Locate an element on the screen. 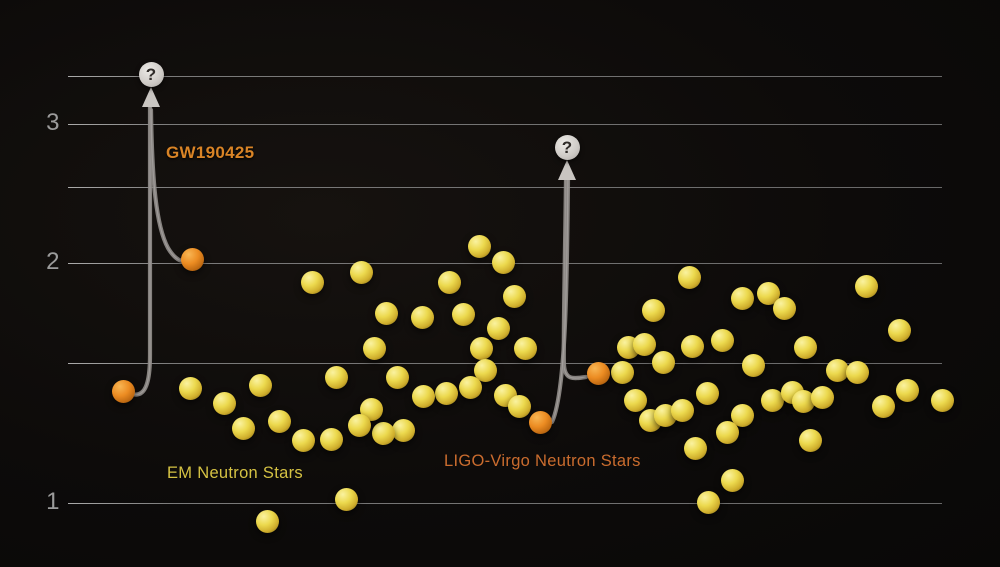 Image resolution: width=1000 pixels, height=567 pixels. y-axis-tick-label: 2 is located at coordinates (53, 261).